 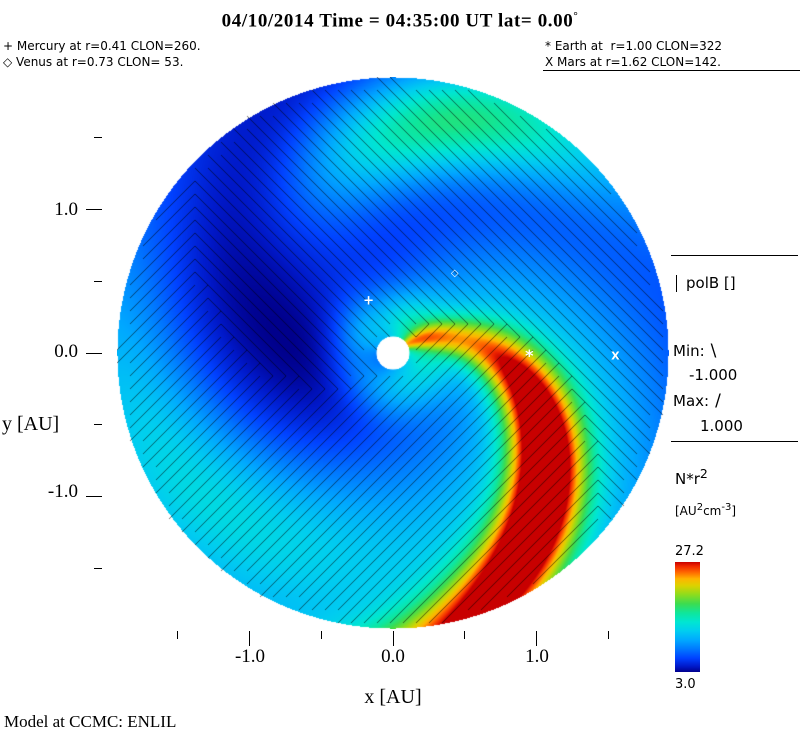 I want to click on colorbar-gradient, so click(x=687, y=617).